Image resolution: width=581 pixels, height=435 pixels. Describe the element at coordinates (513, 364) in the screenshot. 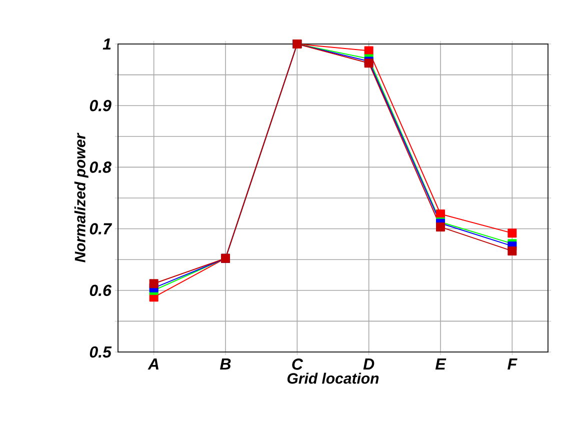

I see `x-tick-label: F` at that location.